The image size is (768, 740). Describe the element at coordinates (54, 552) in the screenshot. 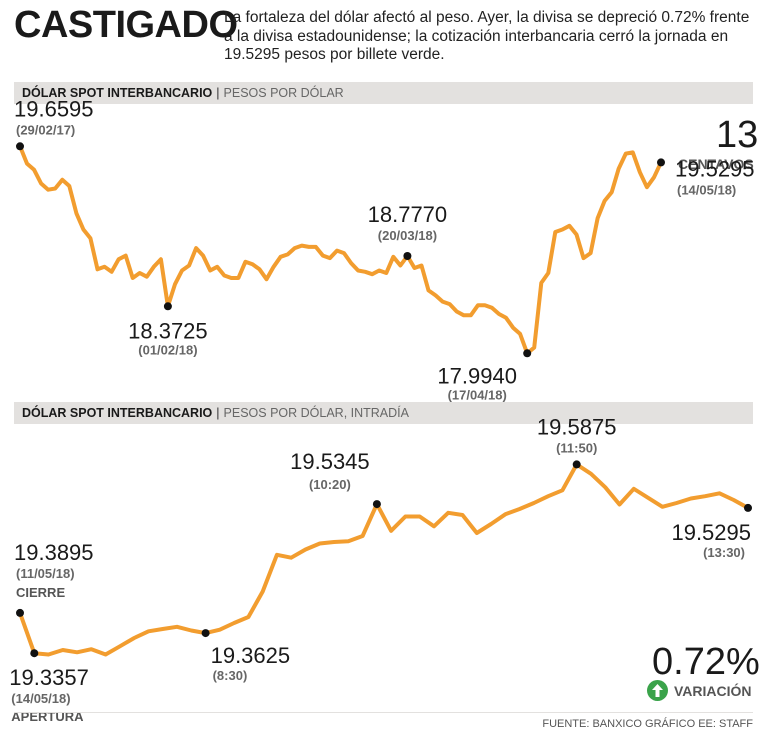

I see `chart2-data-label: 19.3895` at that location.